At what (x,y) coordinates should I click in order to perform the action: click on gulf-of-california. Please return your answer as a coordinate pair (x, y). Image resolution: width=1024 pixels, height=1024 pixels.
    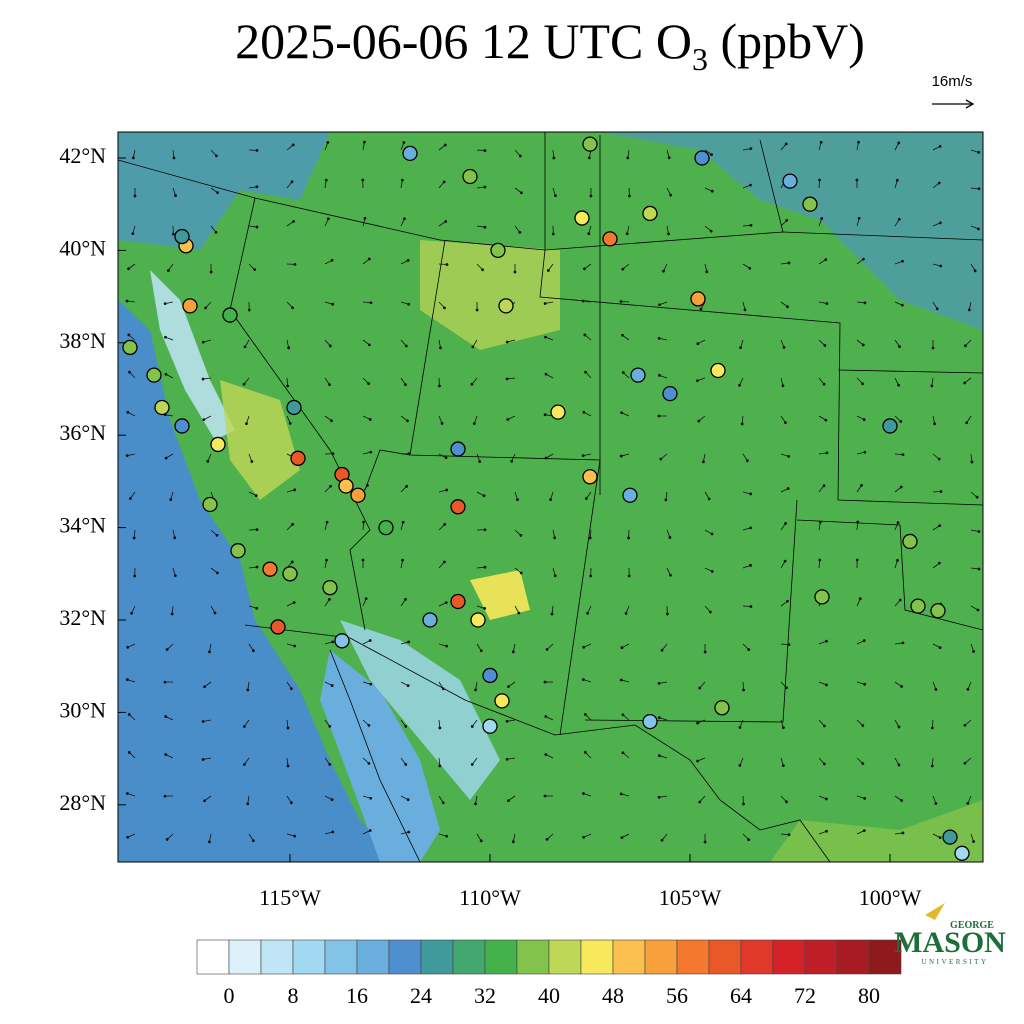
    Looking at the image, I should click on (380, 756).